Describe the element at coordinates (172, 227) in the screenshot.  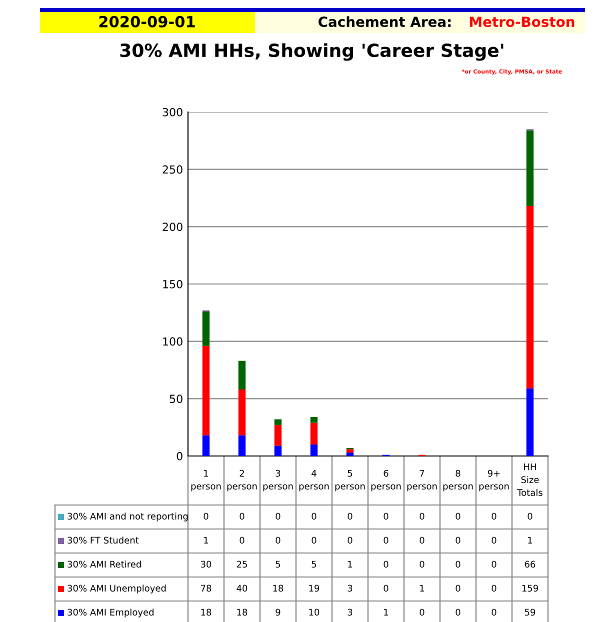
I see `y-tick-label: 200` at that location.